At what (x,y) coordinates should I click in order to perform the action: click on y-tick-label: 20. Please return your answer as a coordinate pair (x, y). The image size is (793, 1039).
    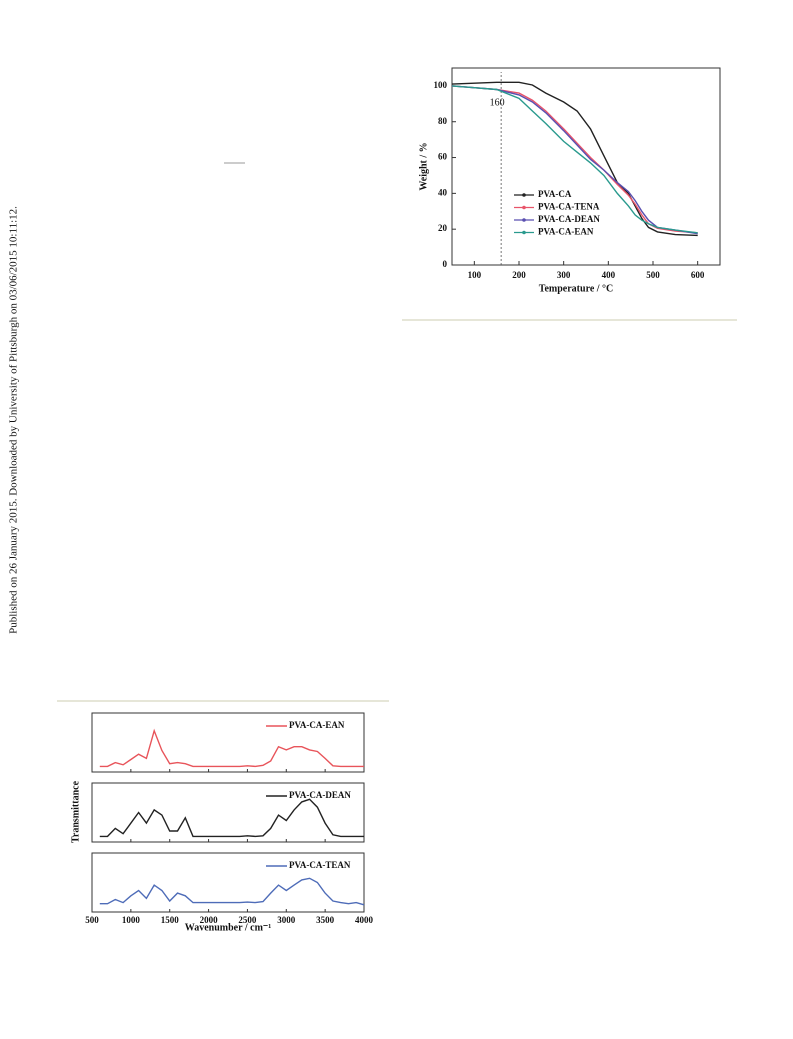
    Looking at the image, I should click on (443, 228).